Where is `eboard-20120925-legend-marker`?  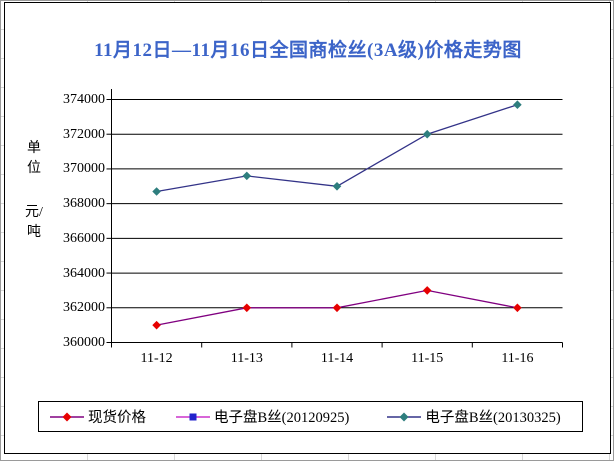 eboard-20120925-legend-marker is located at coordinates (193, 416).